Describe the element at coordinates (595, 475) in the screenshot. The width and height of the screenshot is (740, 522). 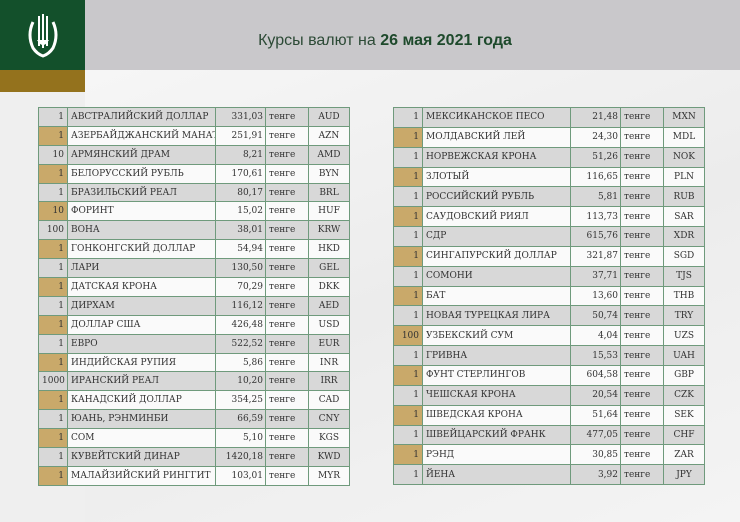
I see `rate-cell: 3,92` at that location.